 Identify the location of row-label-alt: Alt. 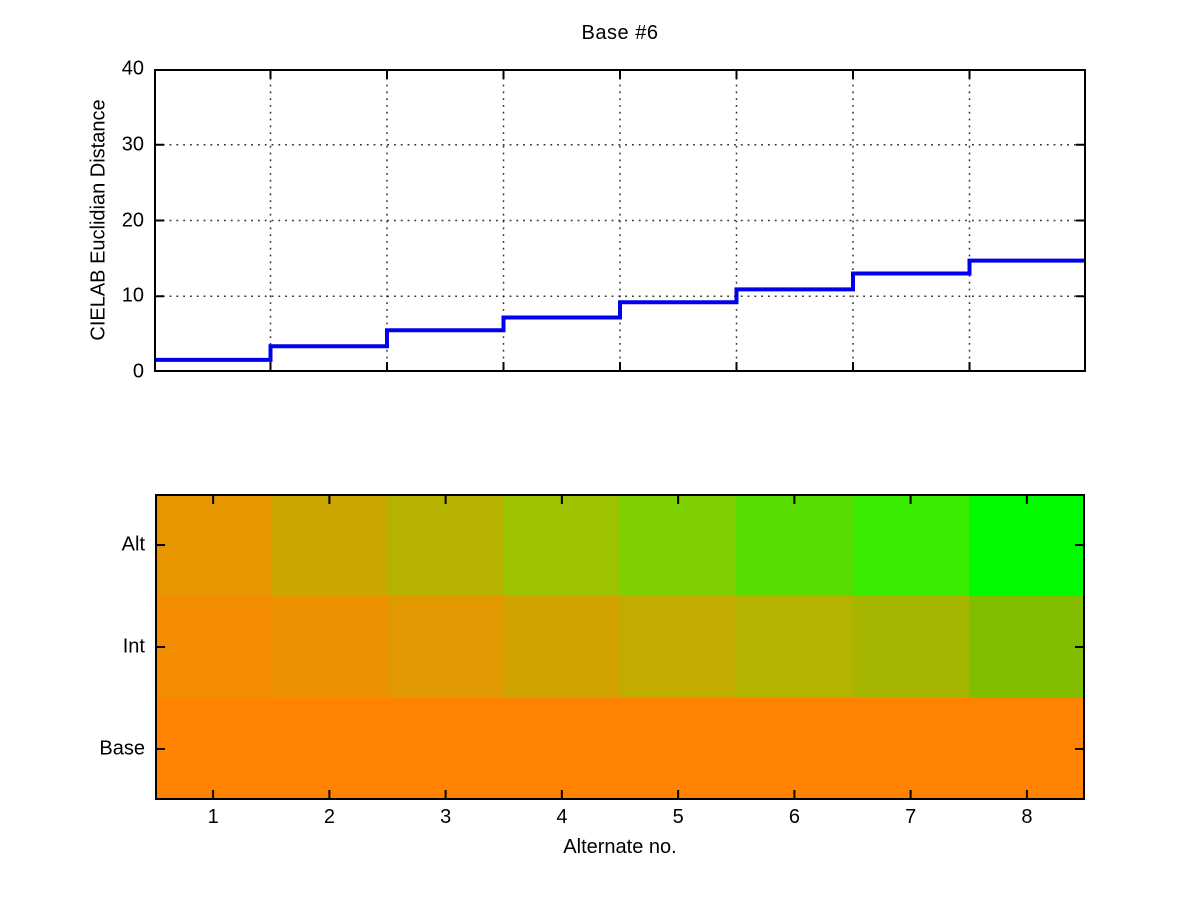
(133, 544).